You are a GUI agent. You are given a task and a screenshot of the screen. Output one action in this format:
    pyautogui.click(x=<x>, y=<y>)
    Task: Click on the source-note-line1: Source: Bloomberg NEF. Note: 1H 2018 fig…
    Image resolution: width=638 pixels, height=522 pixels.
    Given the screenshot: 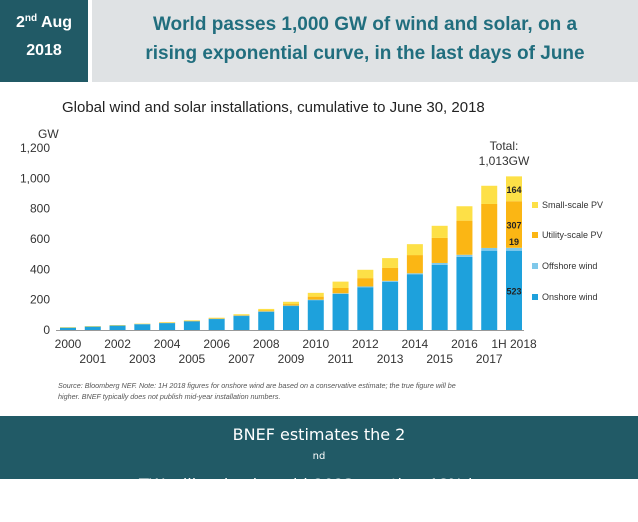 What is the action you would take?
    pyautogui.click(x=257, y=385)
    